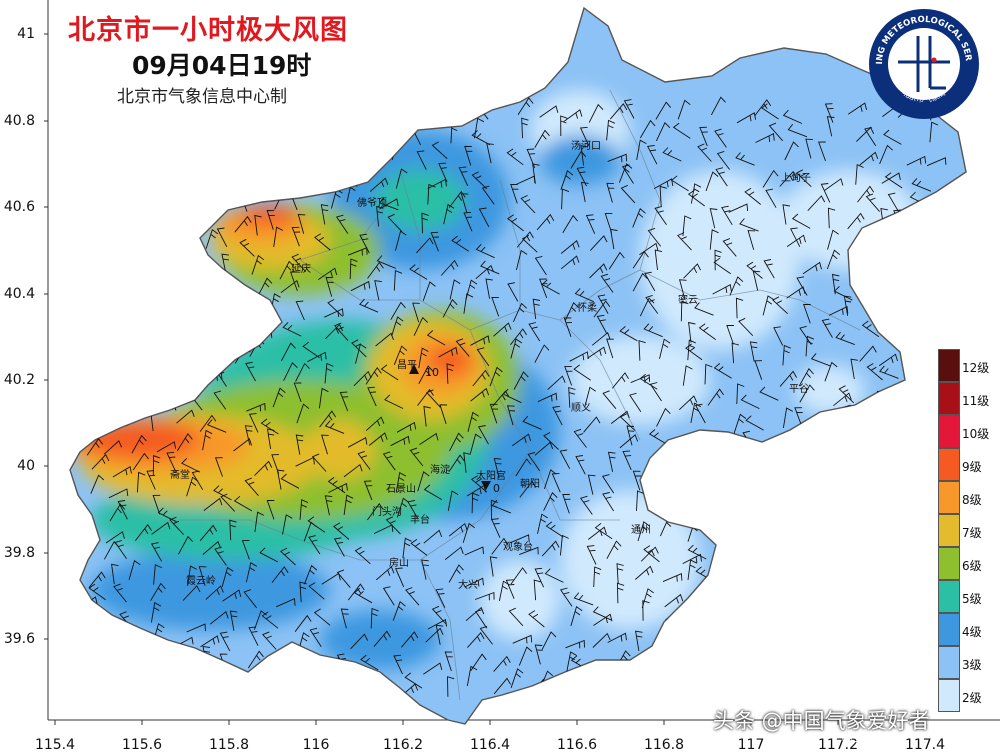 Image resolution: width=1000 pixels, height=756 pixels. Describe the element at coordinates (821, 721) in the screenshot. I see `watermark-text: 头条 @中国气象爱好者` at that location.